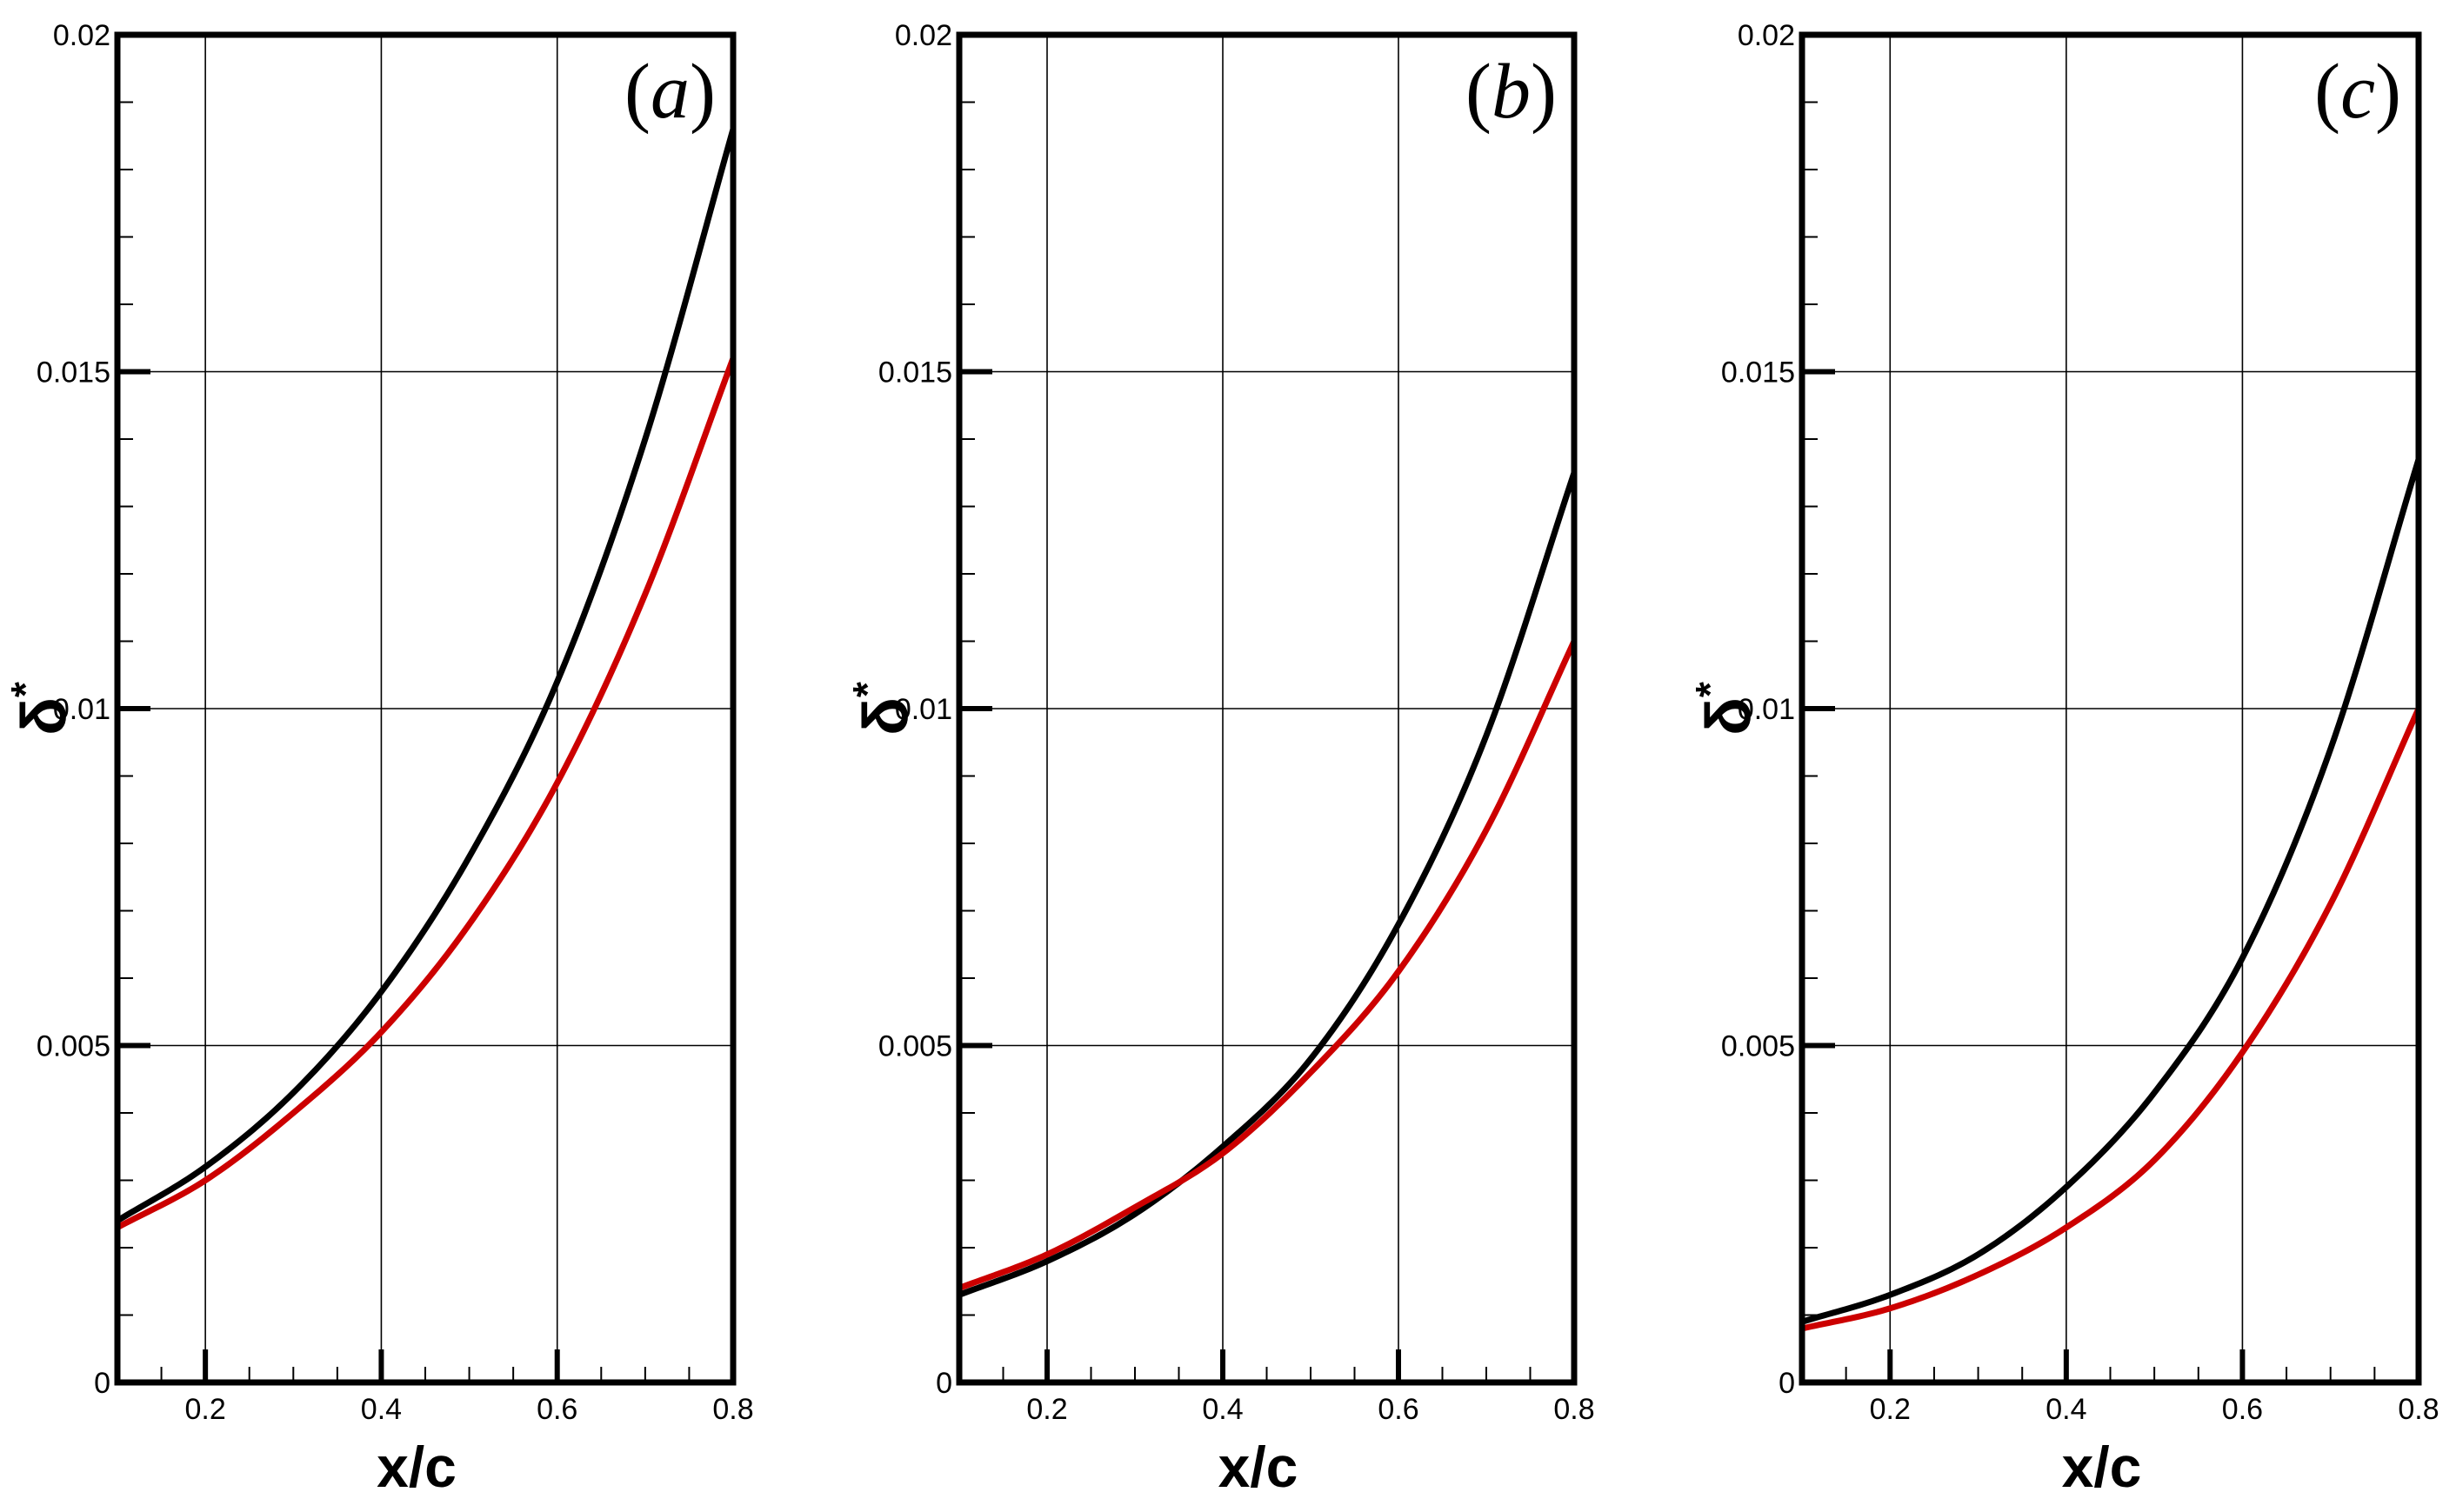  I want to click on panel-label: (a), so click(670, 92).